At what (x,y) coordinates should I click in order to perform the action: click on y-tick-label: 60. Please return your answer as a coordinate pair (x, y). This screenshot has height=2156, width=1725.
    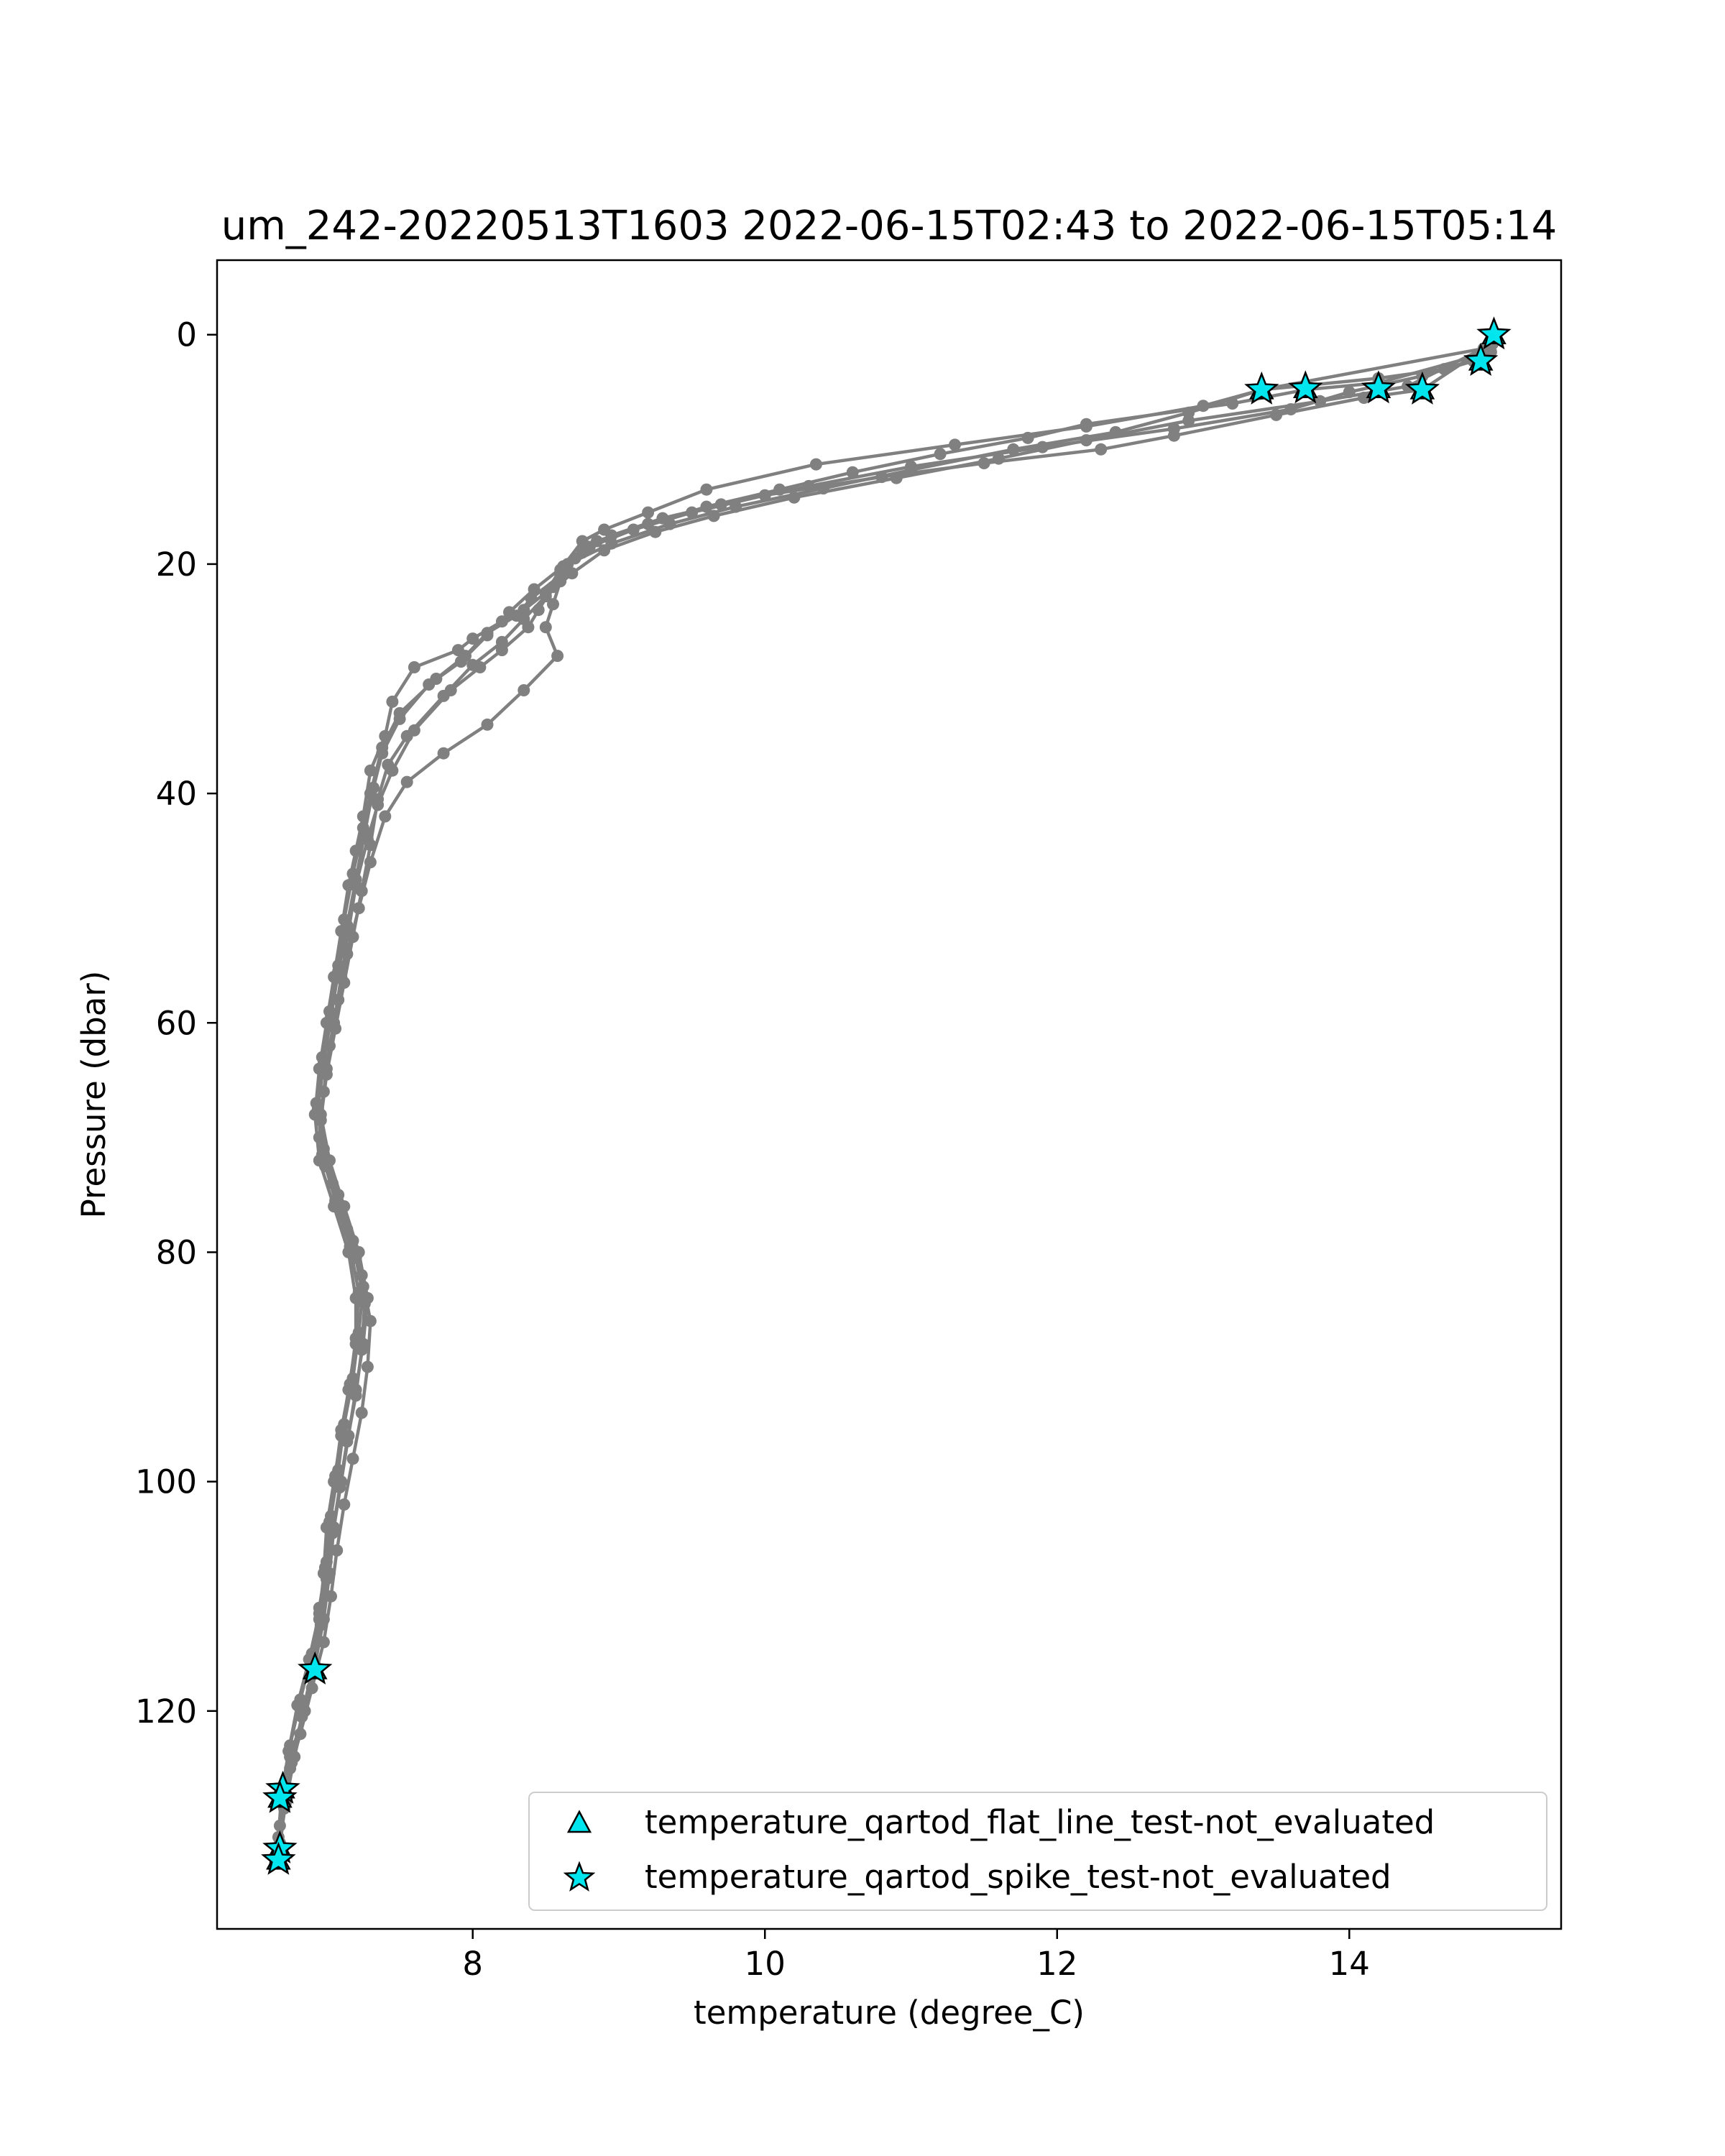
    Looking at the image, I should click on (176, 1023).